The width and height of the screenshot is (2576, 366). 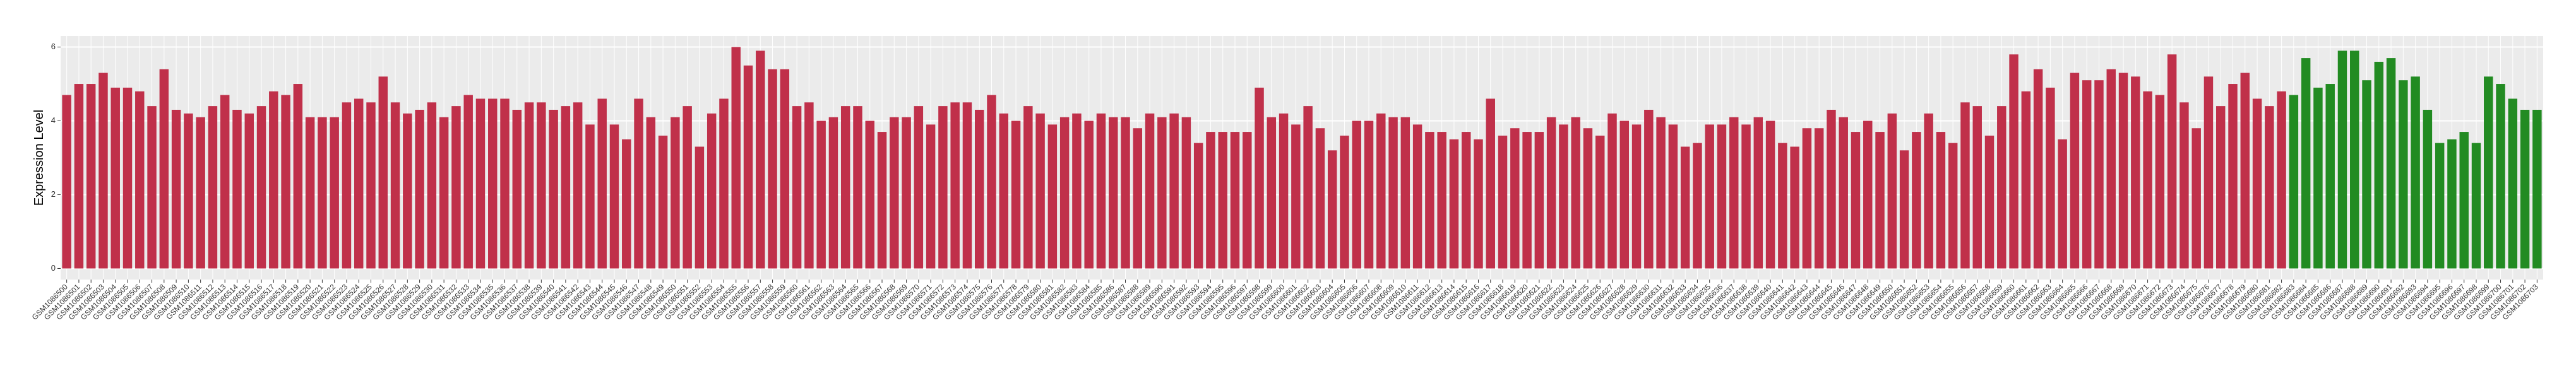 I want to click on y-tick-label: 6, so click(x=53, y=47).